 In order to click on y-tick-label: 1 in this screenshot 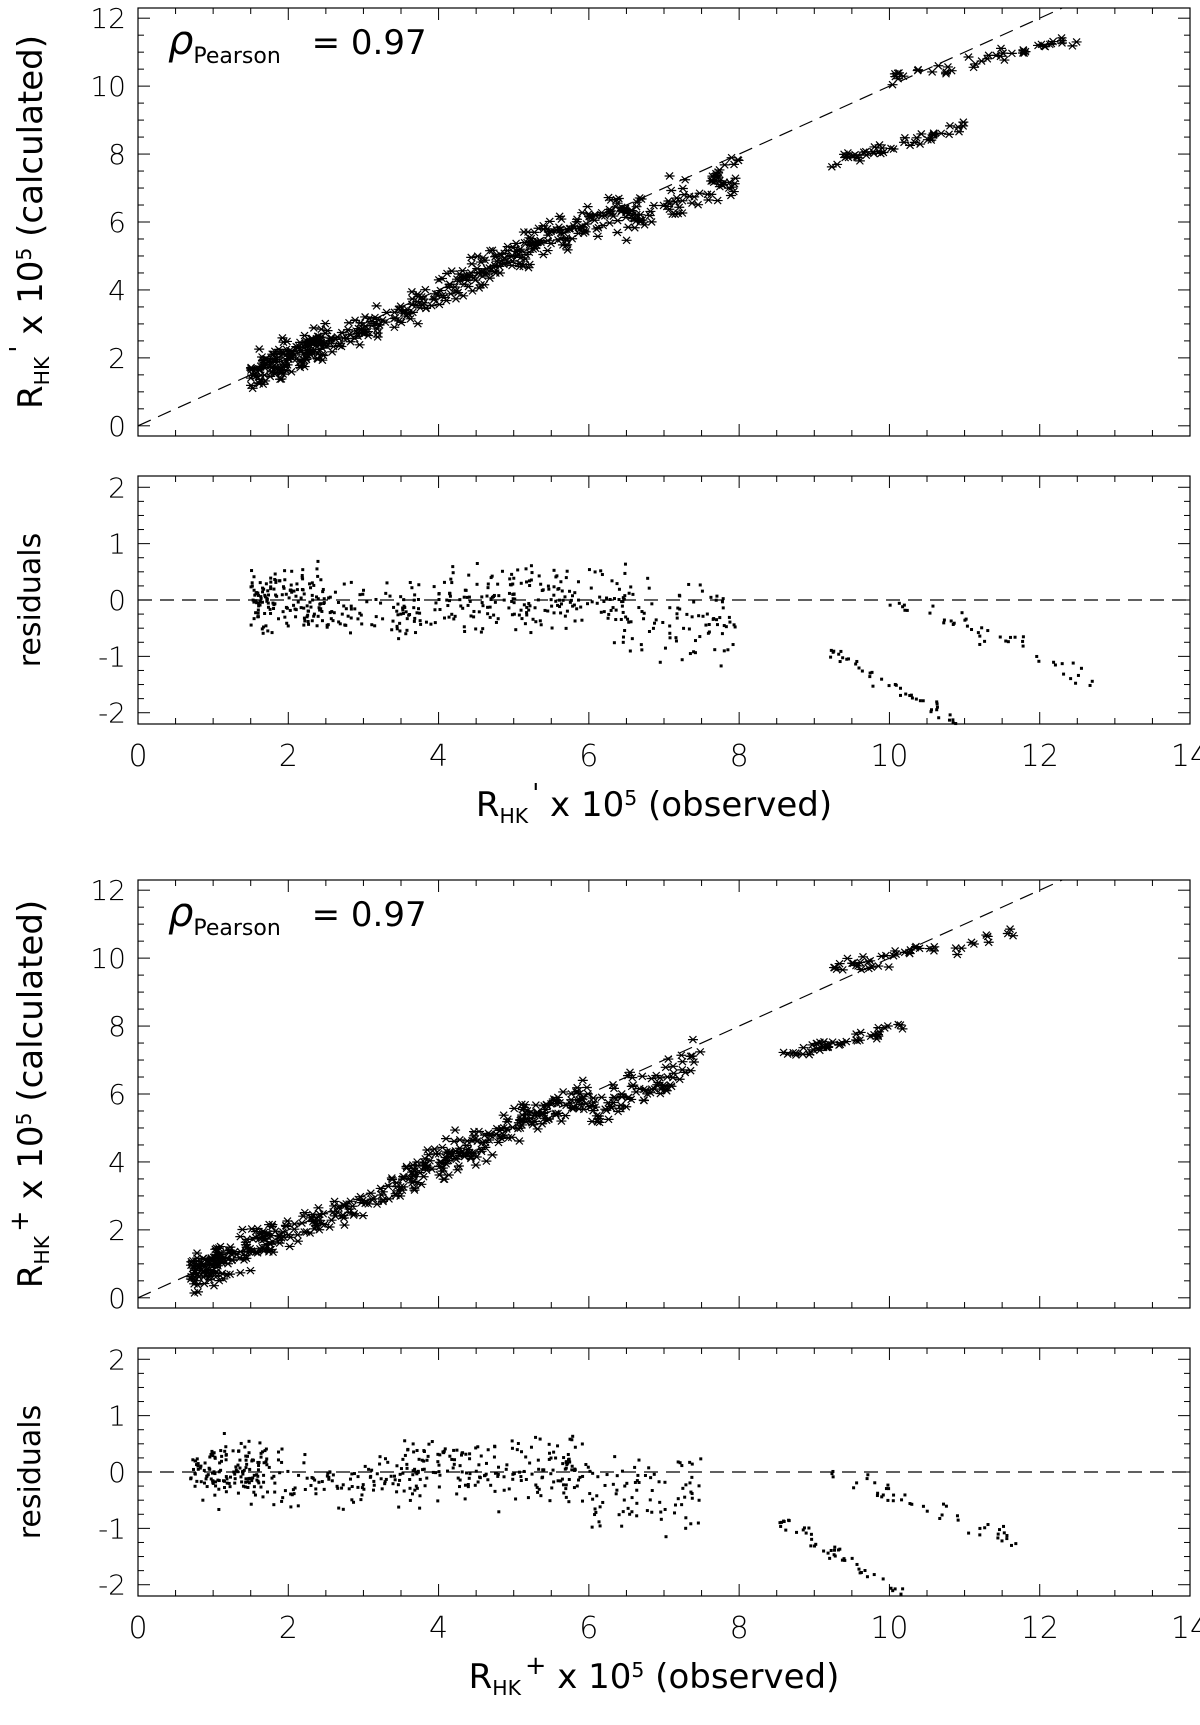, I will do `click(117, 544)`.